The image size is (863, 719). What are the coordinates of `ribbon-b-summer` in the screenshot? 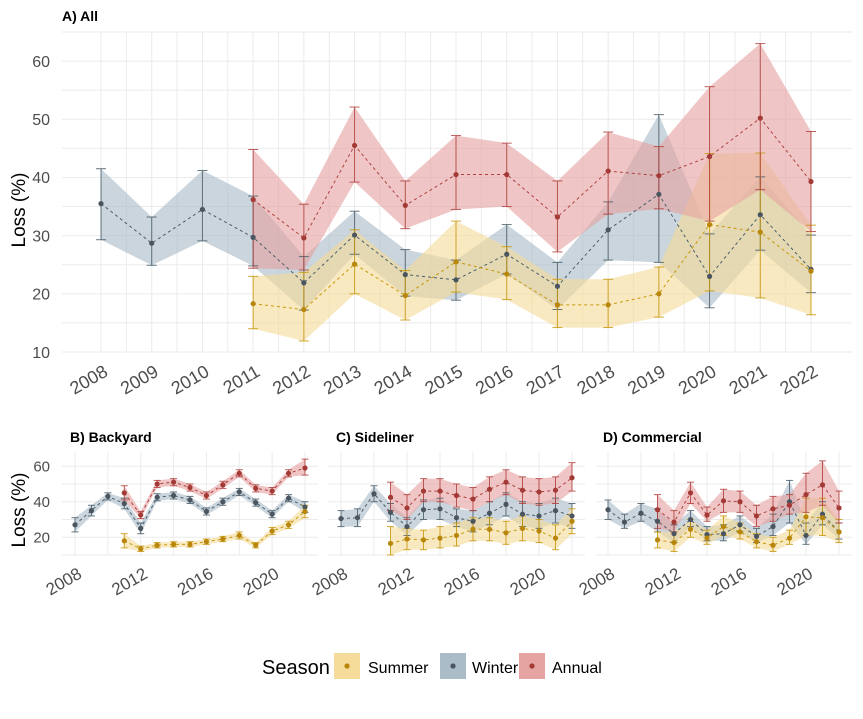 It's located at (215, 528).